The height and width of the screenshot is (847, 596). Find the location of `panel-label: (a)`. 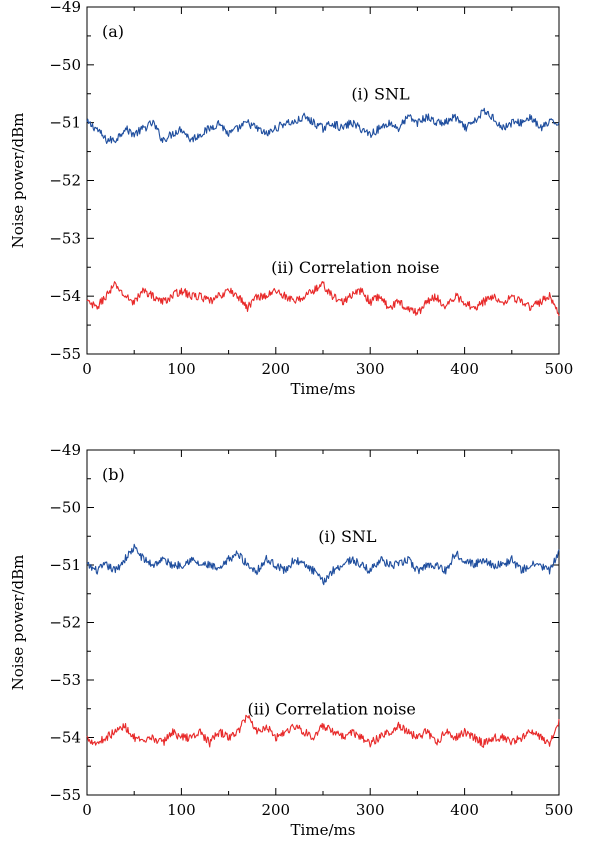

panel-label: (a) is located at coordinates (113, 31).